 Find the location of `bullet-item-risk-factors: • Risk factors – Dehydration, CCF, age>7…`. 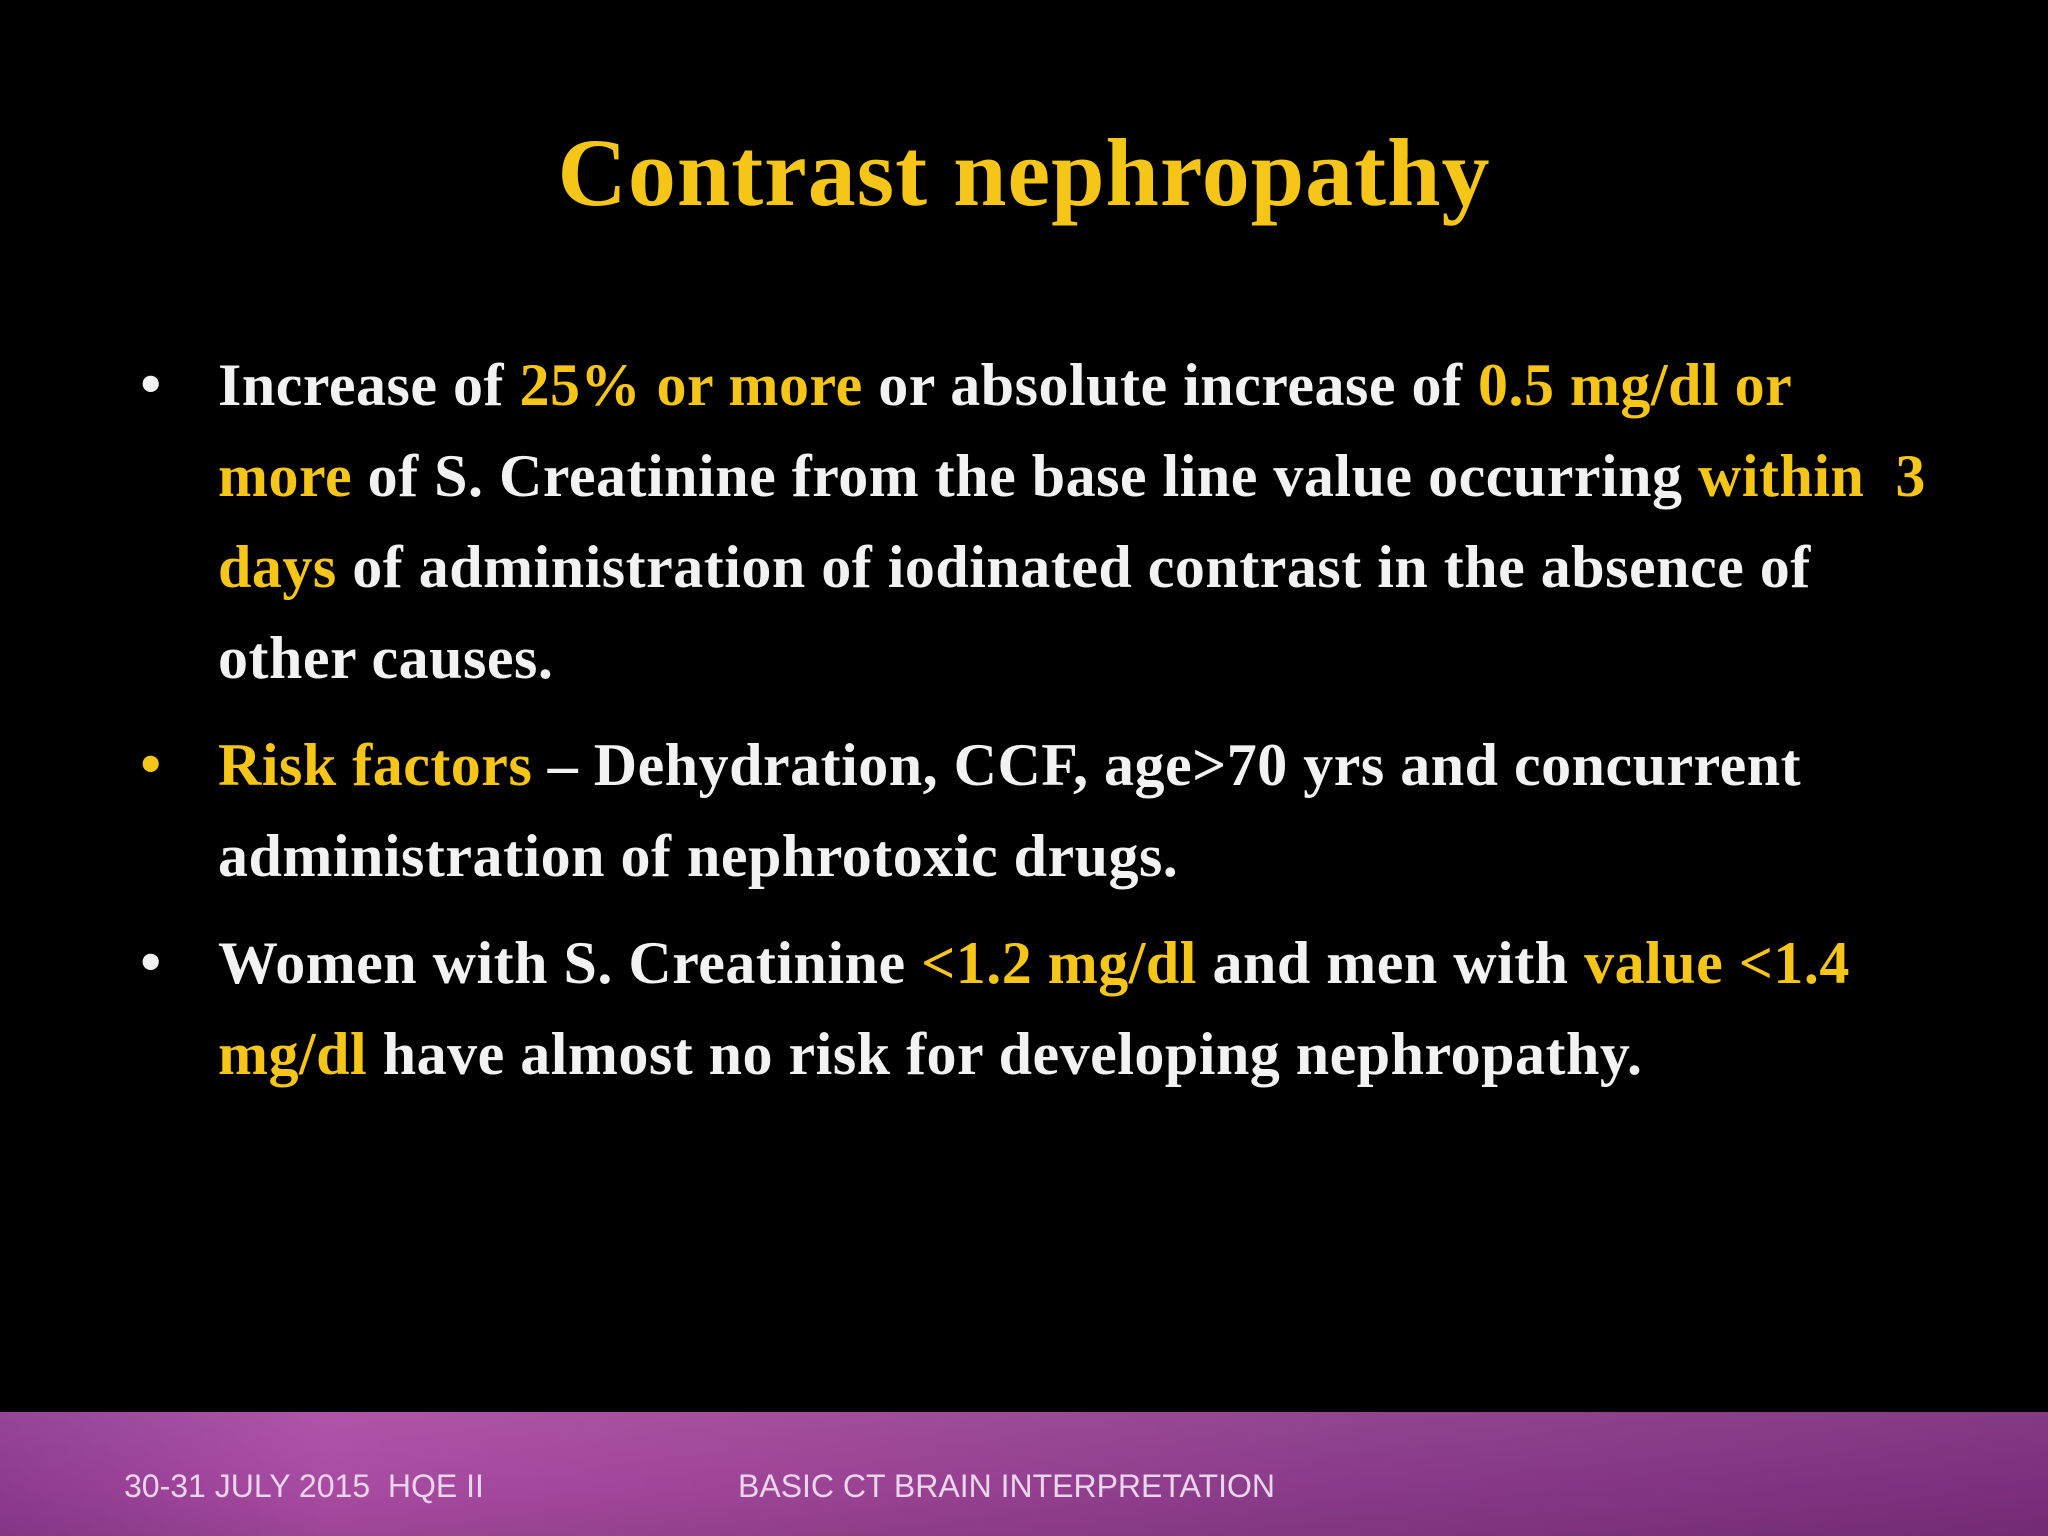

bullet-item-risk-factors: • Risk factors – Dehydration, CCF, age>7… is located at coordinates (1030, 811).